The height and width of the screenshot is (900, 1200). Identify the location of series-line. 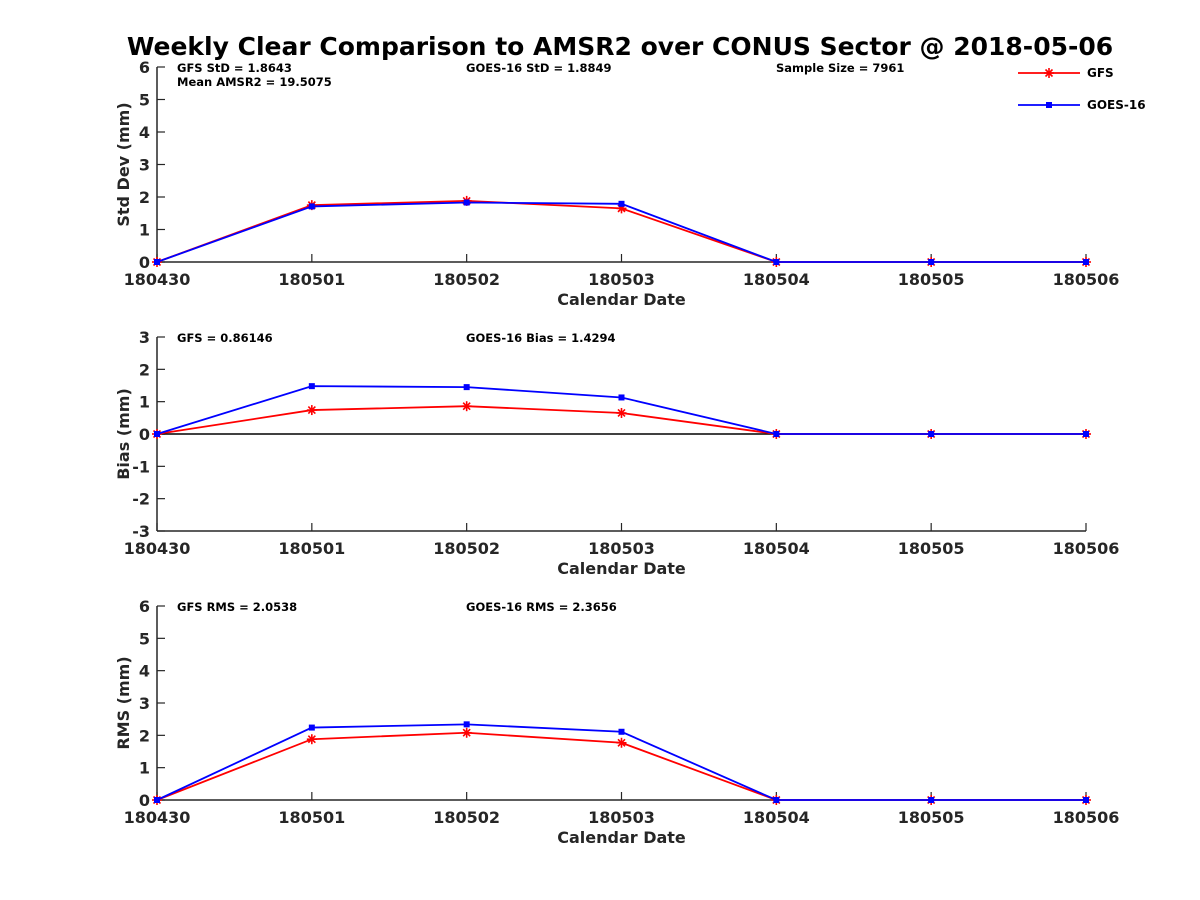
(621, 762).